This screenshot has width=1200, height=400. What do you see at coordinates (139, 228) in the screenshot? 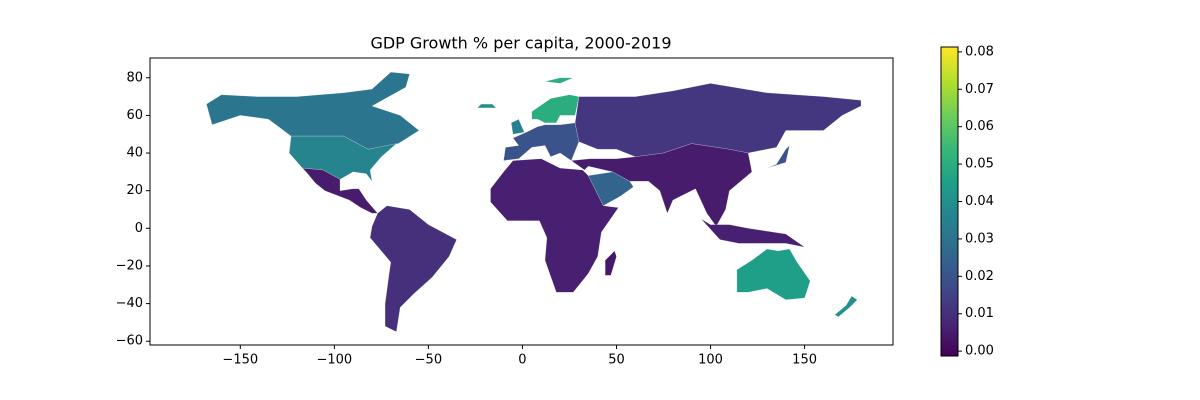
I see `y-tick-label: 0` at bounding box center [139, 228].